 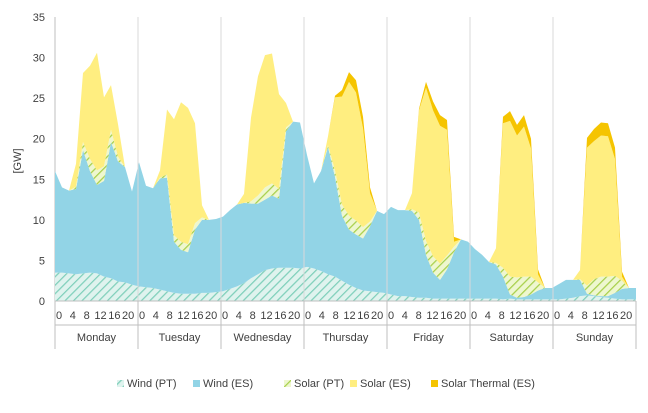 I want to click on day-label: Wednesday, so click(x=263, y=338).